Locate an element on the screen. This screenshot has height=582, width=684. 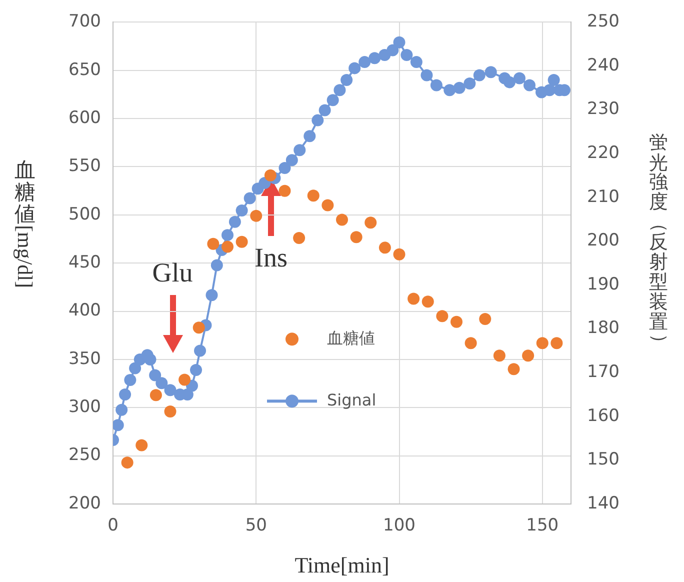
y2-tick-label: 210 is located at coordinates (603, 196).